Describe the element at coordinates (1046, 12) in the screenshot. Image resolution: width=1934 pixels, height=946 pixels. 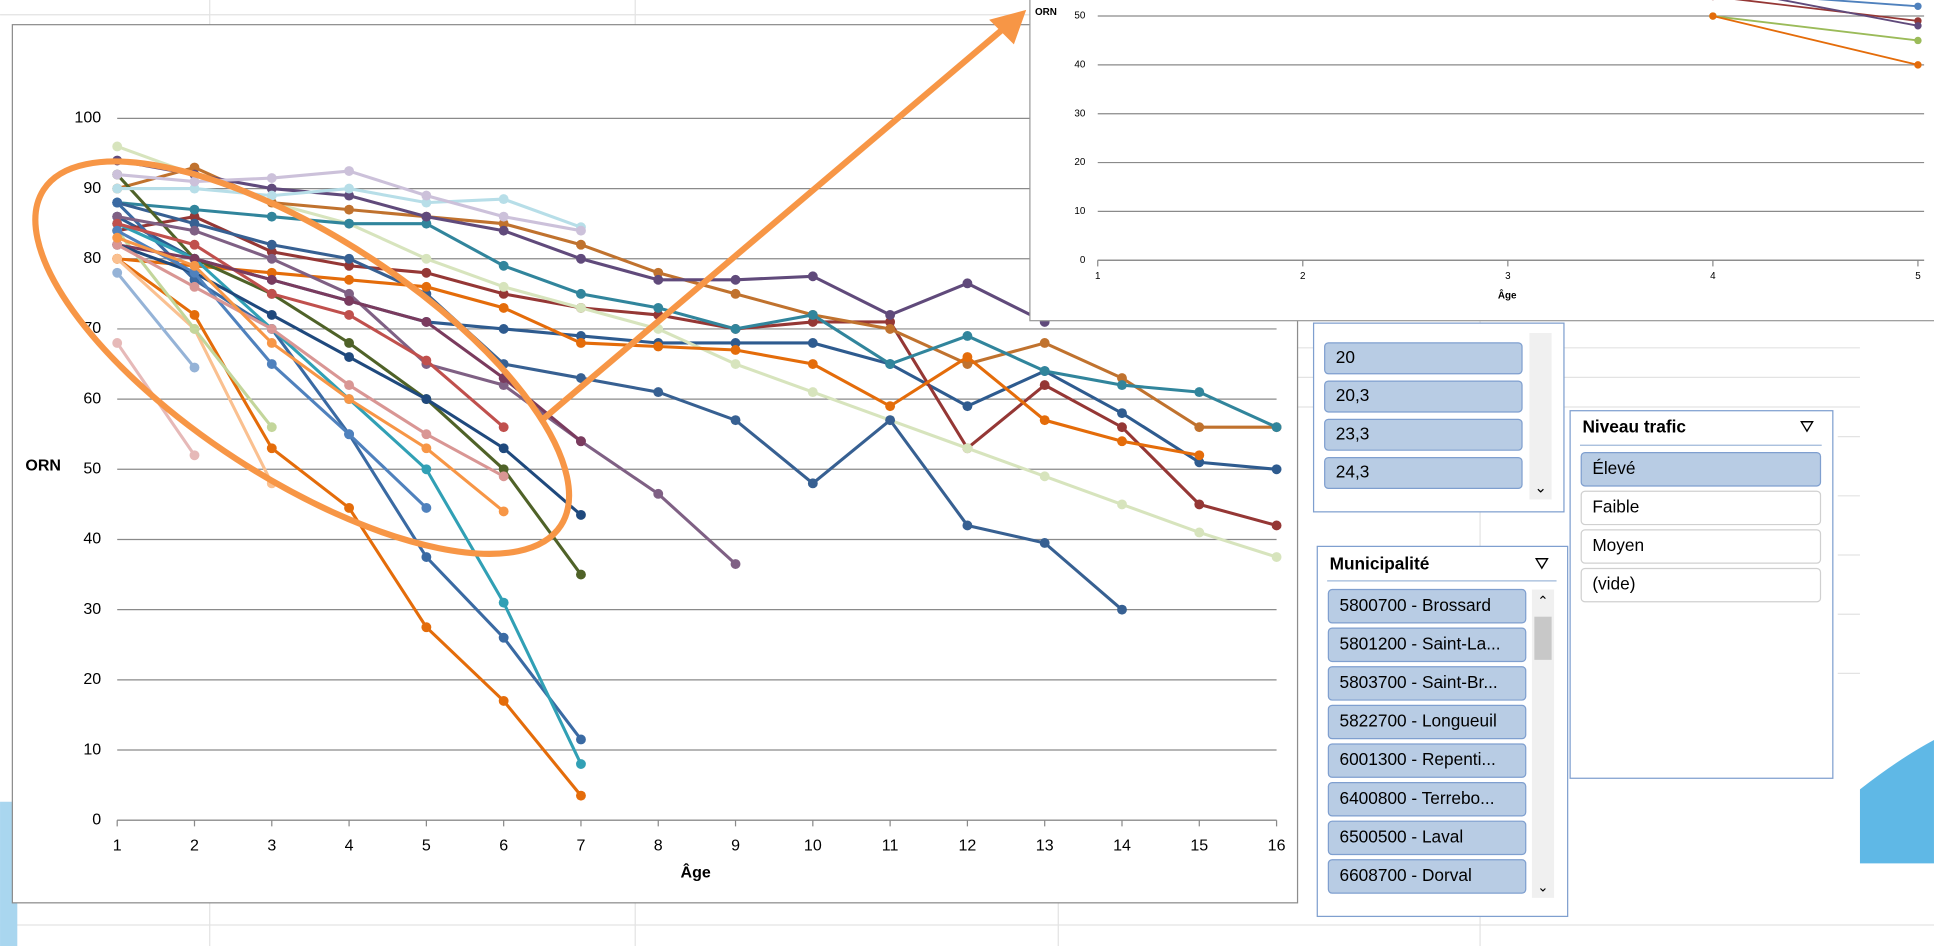
I see `inset-y-axis-label: ORN` at that location.